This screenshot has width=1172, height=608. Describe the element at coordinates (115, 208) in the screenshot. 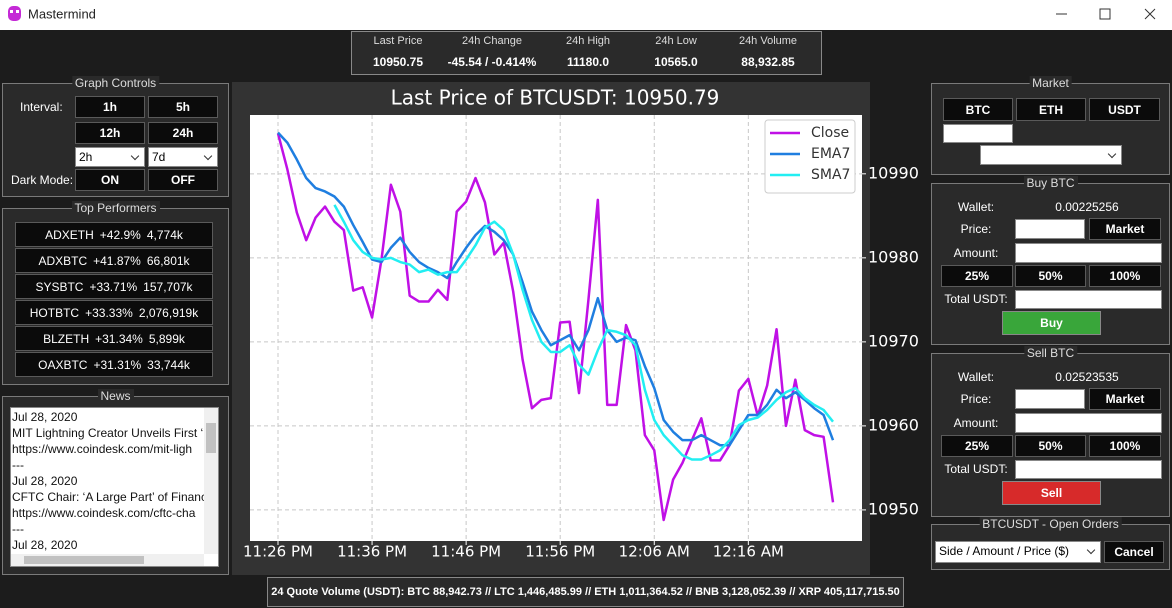

I see `top-performers-title: Top Performers` at that location.